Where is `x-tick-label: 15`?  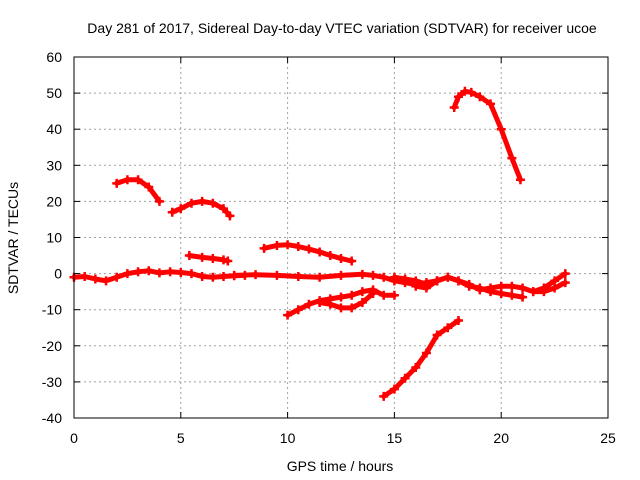
x-tick-label: 15 is located at coordinates (395, 438).